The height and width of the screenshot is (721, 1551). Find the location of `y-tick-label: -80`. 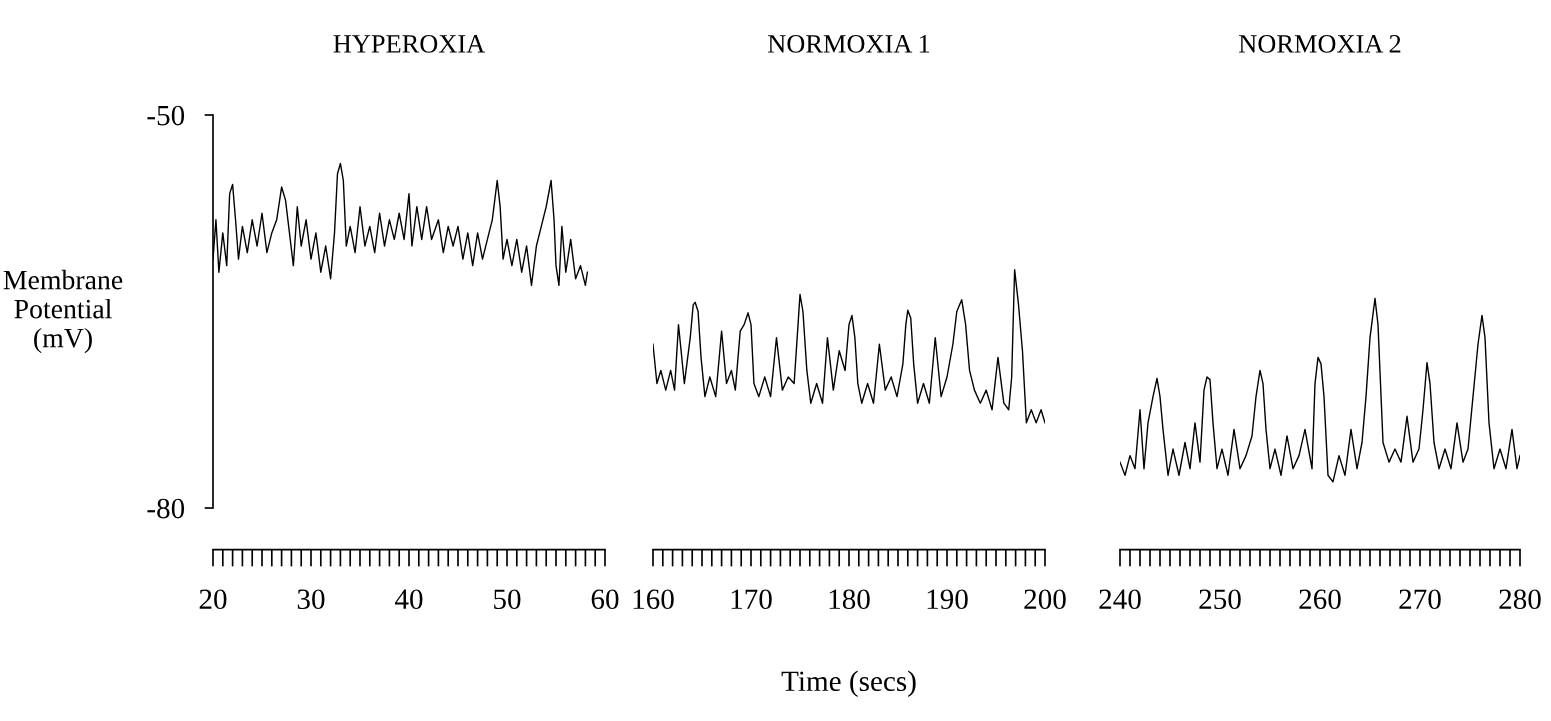

y-tick-label: -80 is located at coordinates (166, 508).